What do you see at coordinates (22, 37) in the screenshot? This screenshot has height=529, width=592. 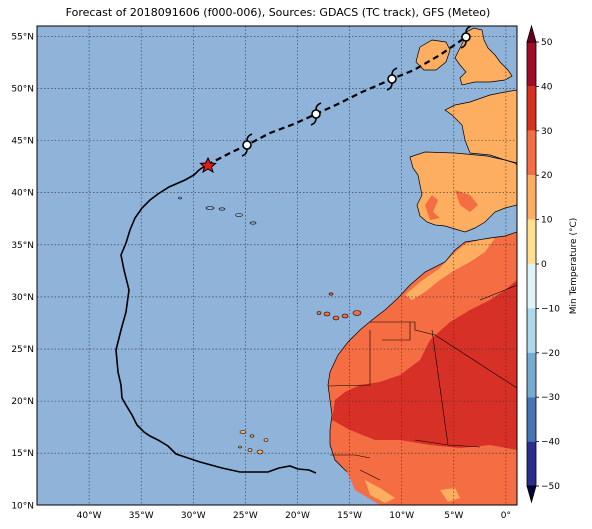 I see `lat-label: 55°N` at bounding box center [22, 37].